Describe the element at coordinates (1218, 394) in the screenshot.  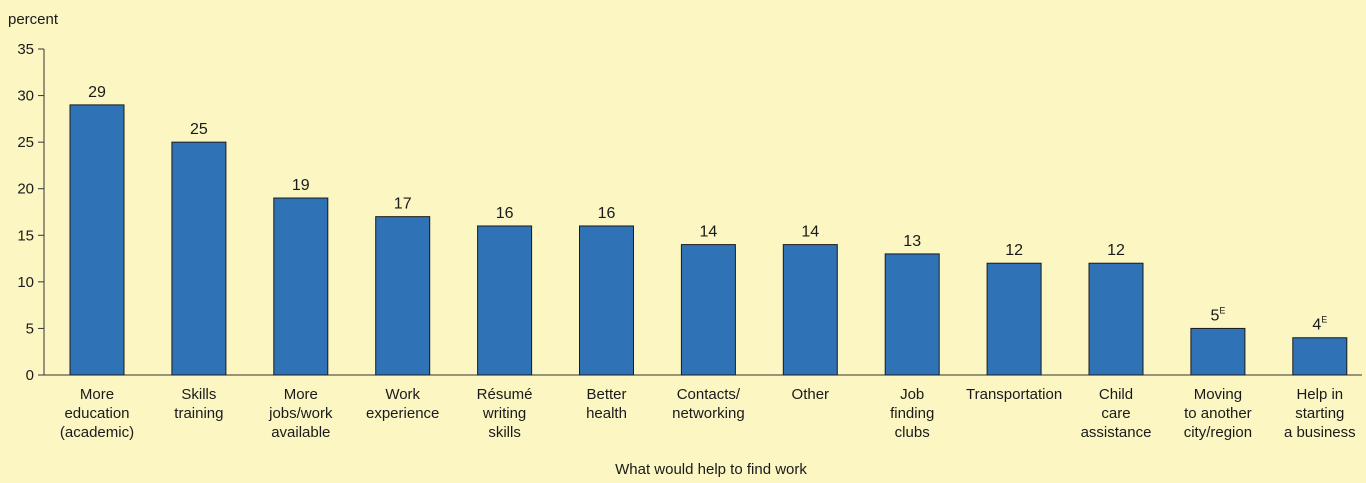
I see `category-label: Moving` at that location.